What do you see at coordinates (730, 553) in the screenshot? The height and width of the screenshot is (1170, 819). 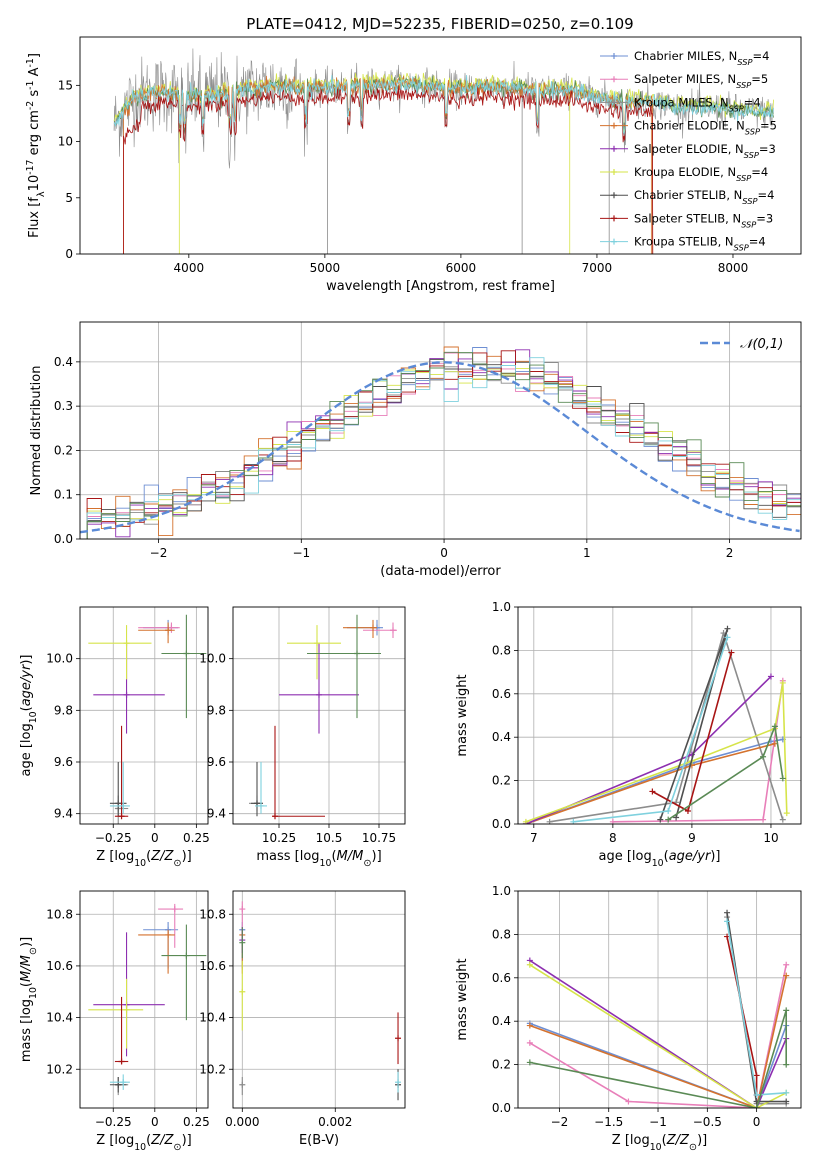 I see `x-tick-label: 2` at bounding box center [730, 553].